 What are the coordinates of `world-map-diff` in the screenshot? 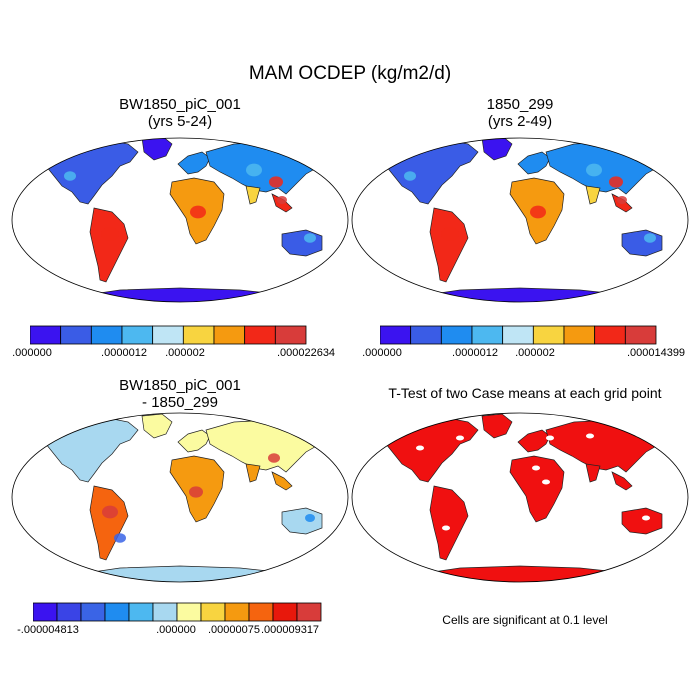 It's located at (180, 497).